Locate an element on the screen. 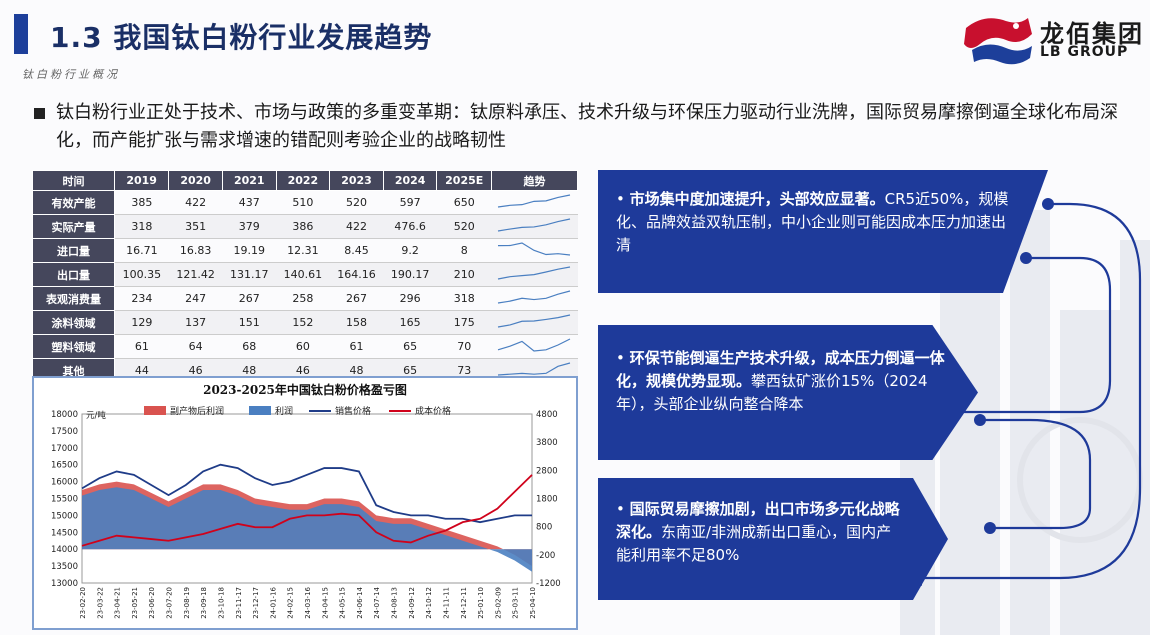  table-row: 实际产量 318 351 379 386 422 476.6 520 is located at coordinates (305, 226).